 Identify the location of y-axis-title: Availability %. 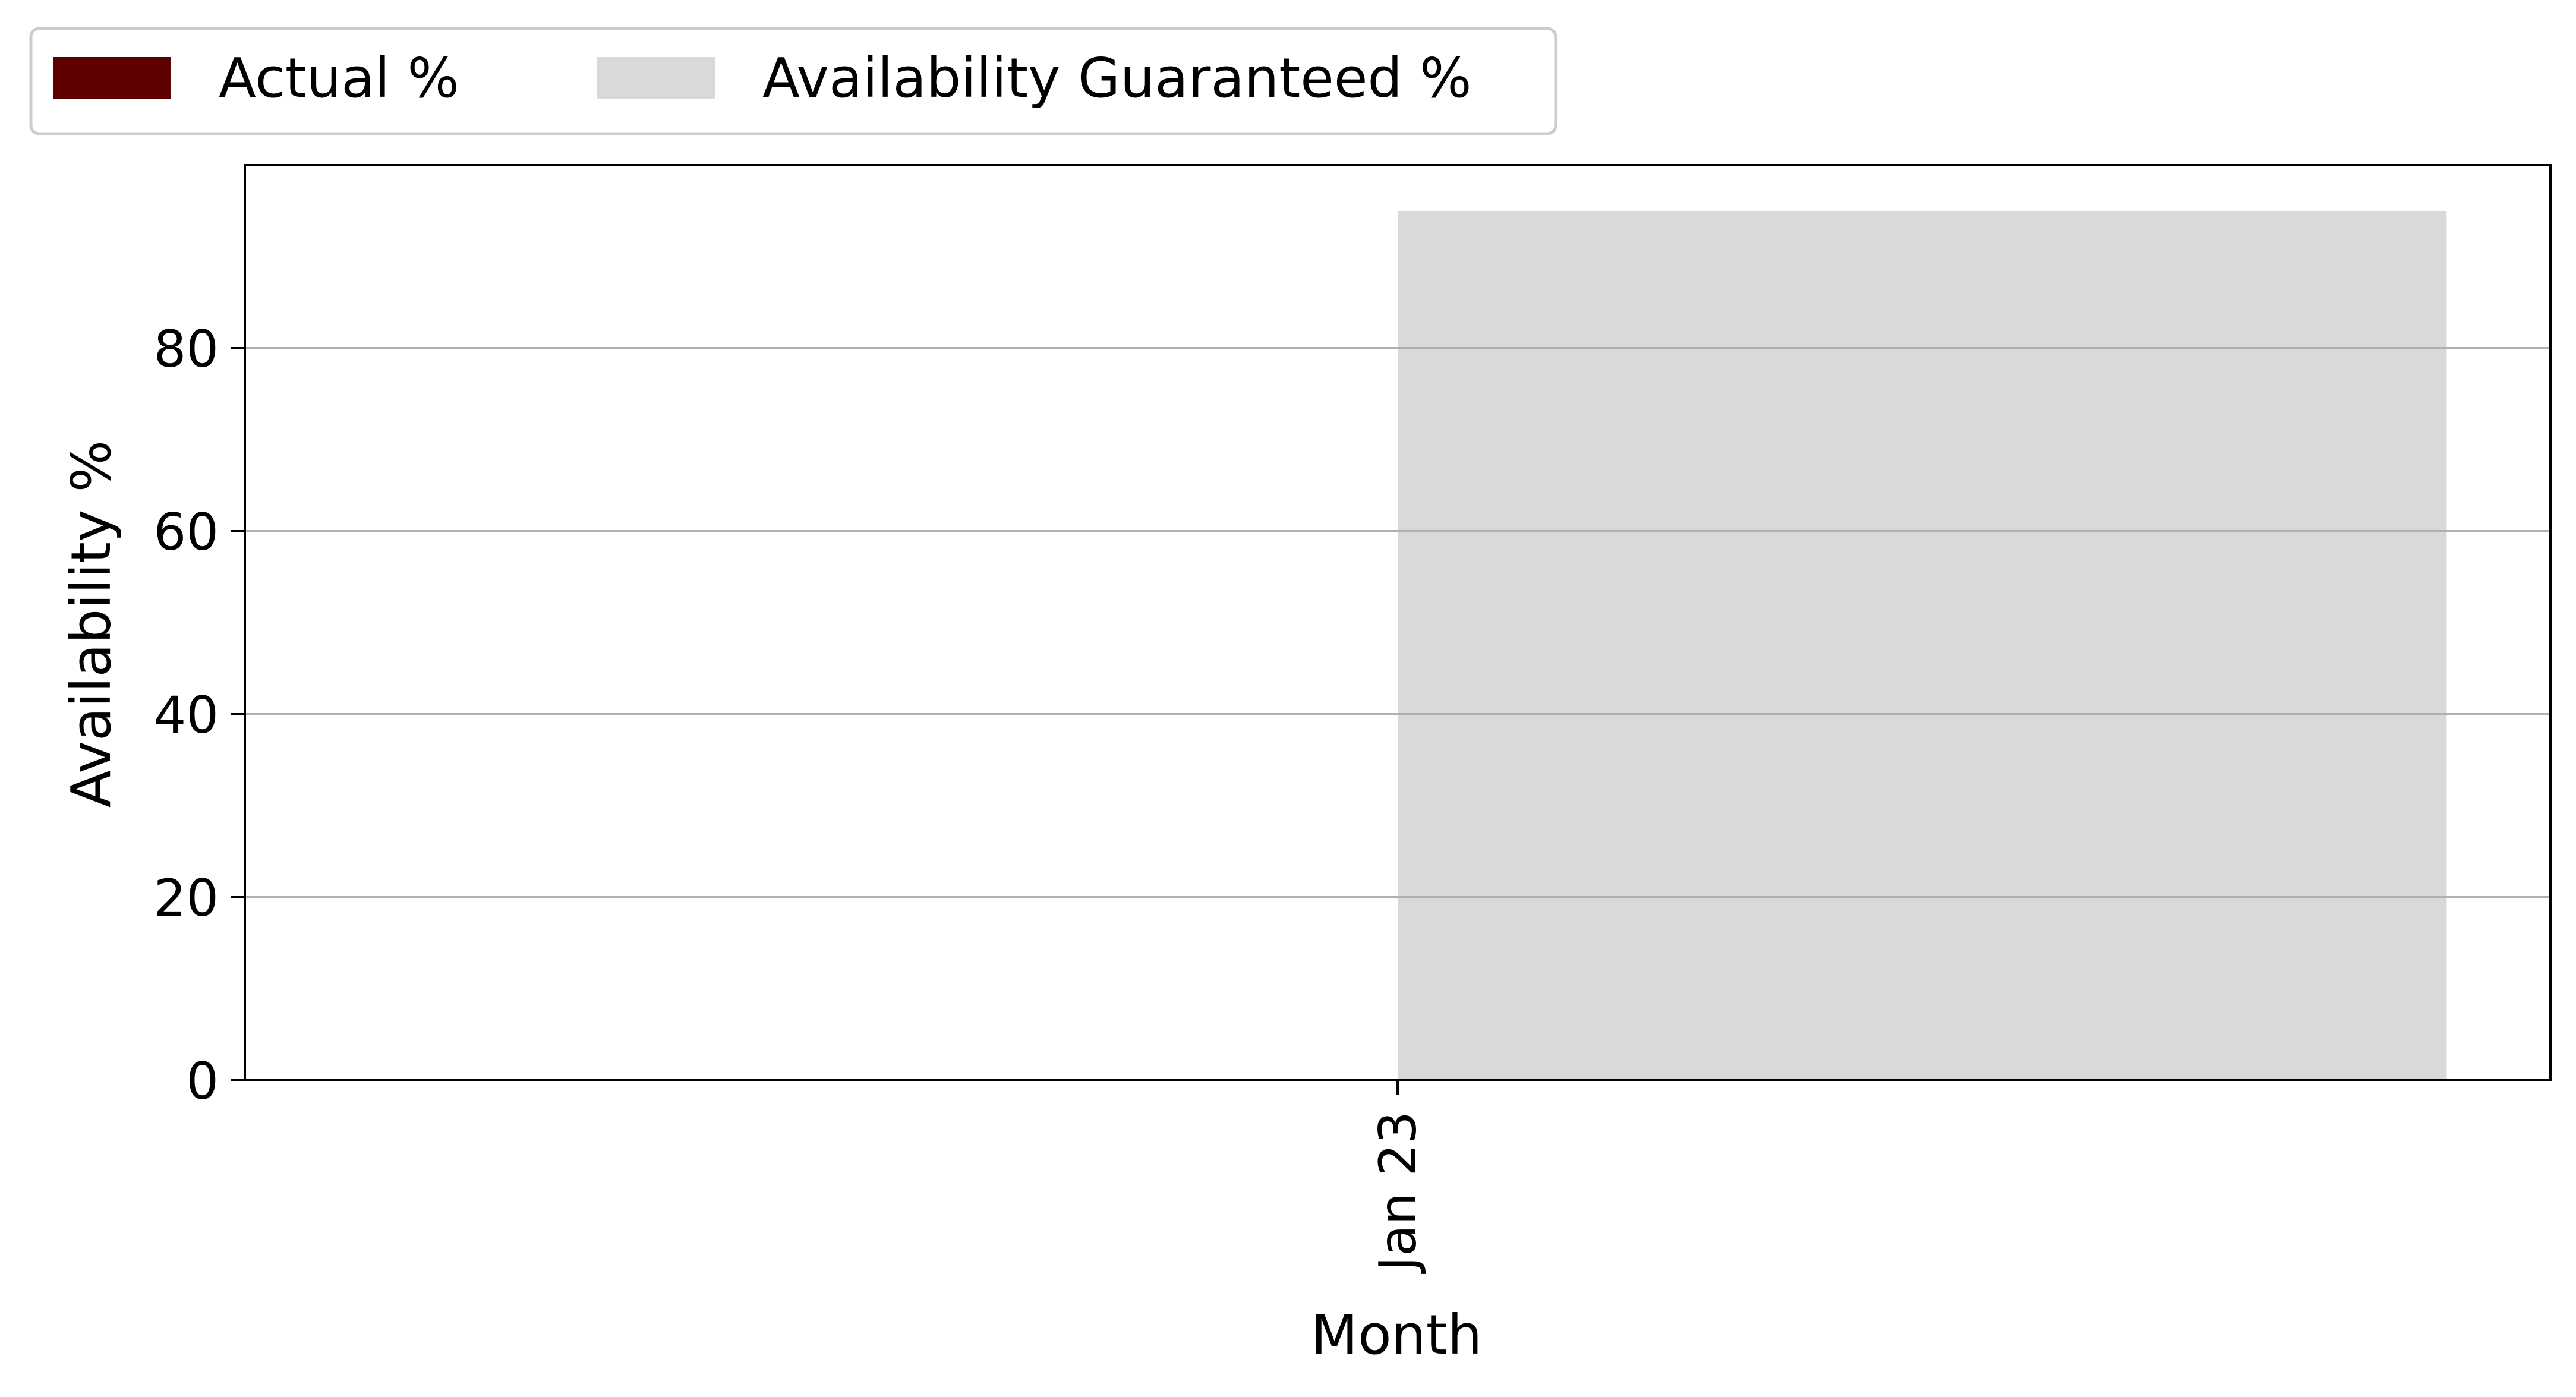
(91, 624).